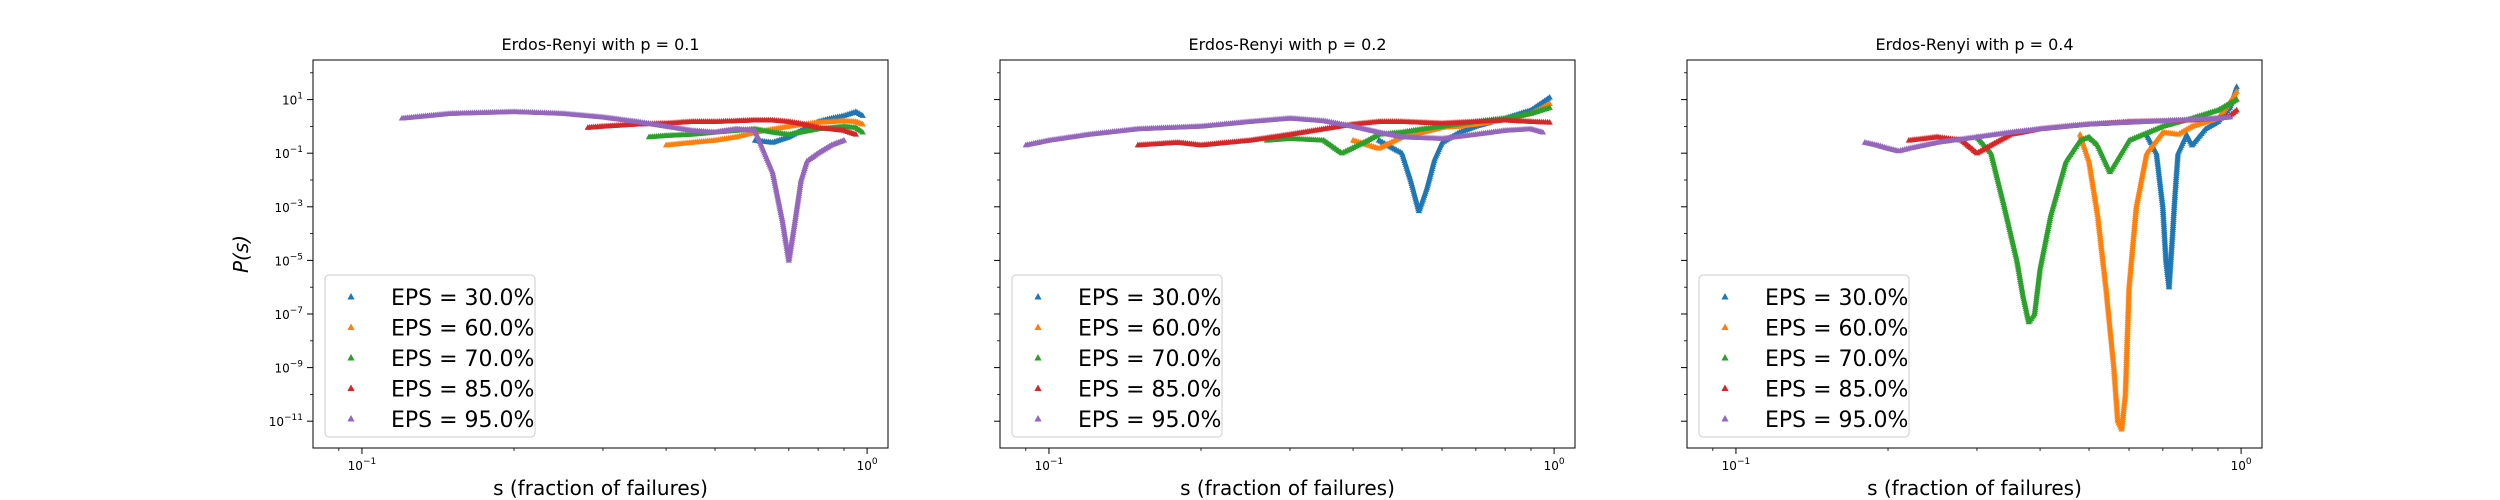 The image size is (2500, 500). What do you see at coordinates (288, 207) in the screenshot?
I see `y-tick-label: 10⁻³` at bounding box center [288, 207].